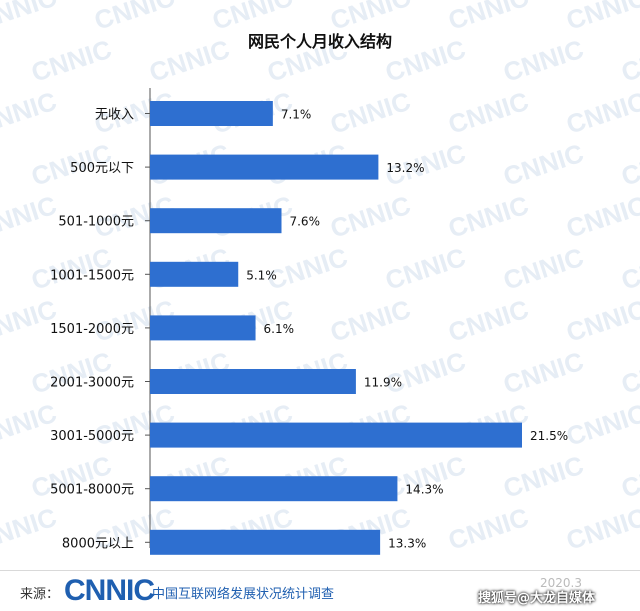 This screenshot has height=611, width=640. Describe the element at coordinates (98, 543) in the screenshot. I see `category-label: 8000元以上` at that location.